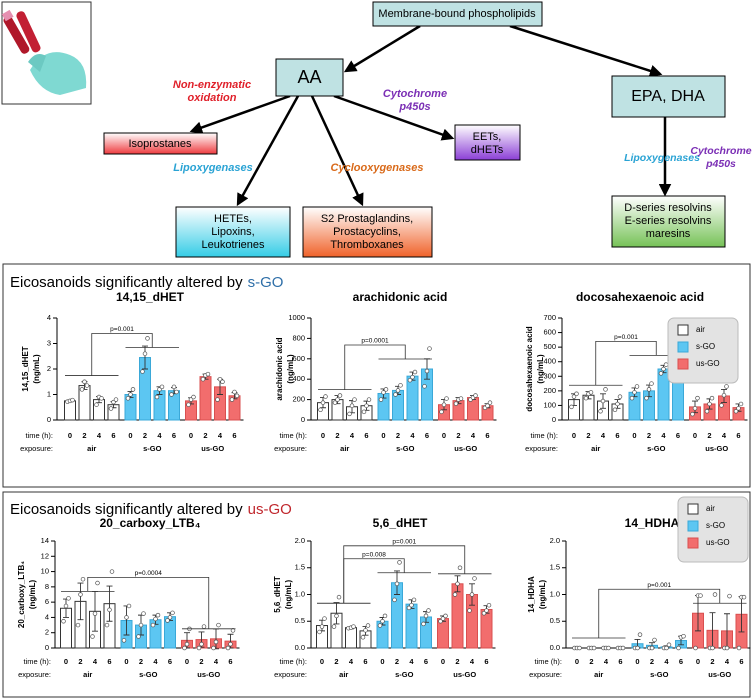  I want to click on node-label: EETs,, so click(487, 137).